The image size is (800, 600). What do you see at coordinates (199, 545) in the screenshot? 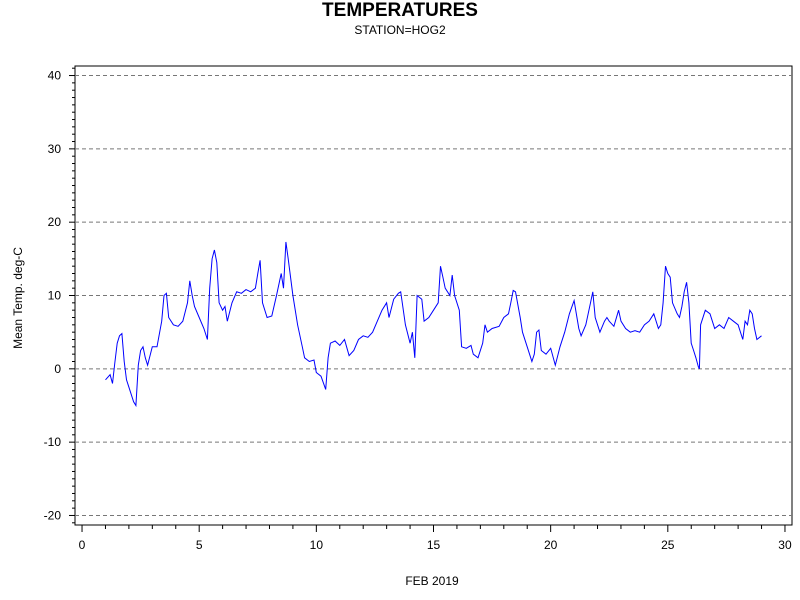
I see `x-tick-label: 5` at bounding box center [199, 545].